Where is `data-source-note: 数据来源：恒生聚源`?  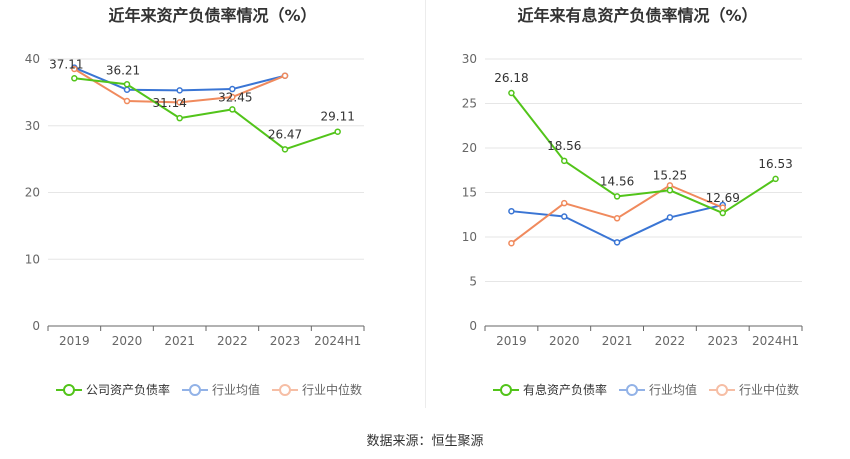 data-source-note: 数据来源：恒生聚源 is located at coordinates (425, 441).